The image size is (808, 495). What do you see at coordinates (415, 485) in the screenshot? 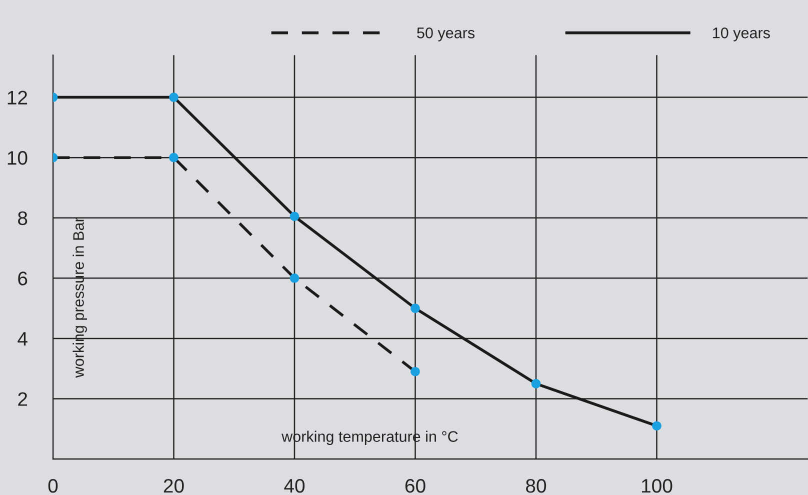
I see `x-tick-label: 60` at bounding box center [415, 485].